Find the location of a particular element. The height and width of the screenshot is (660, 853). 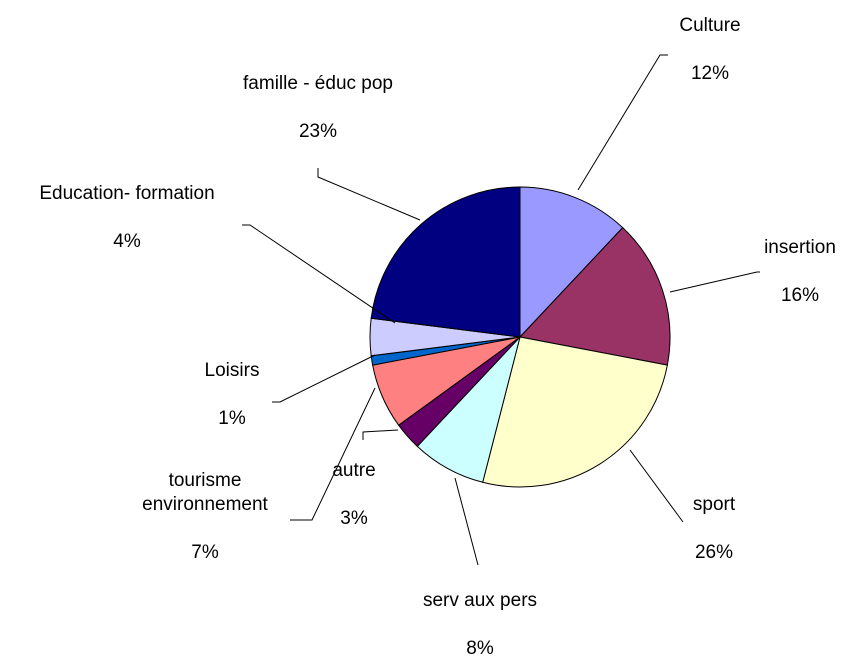

slice-label: sport 26% is located at coordinates (714, 529).